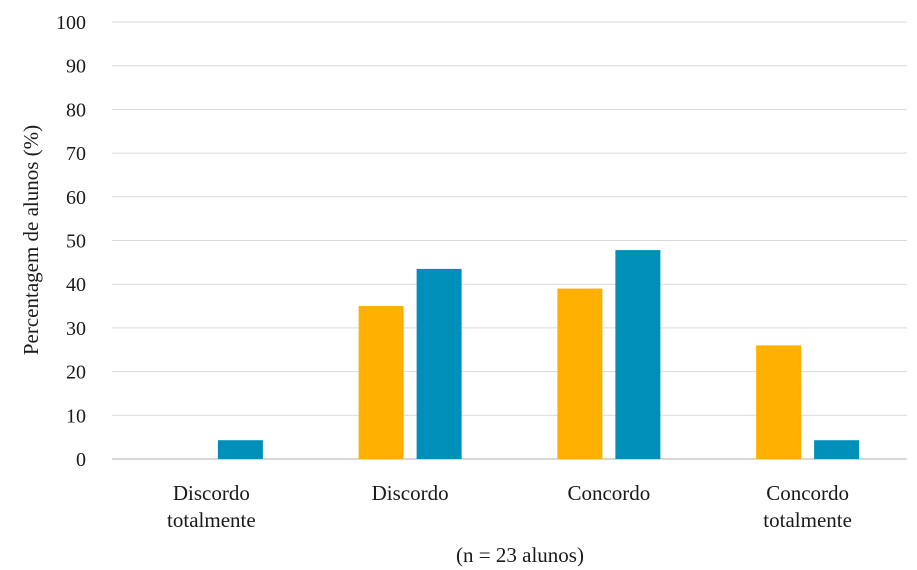 The height and width of the screenshot is (570, 917). I want to click on y-tick-label: 50, so click(76, 242).